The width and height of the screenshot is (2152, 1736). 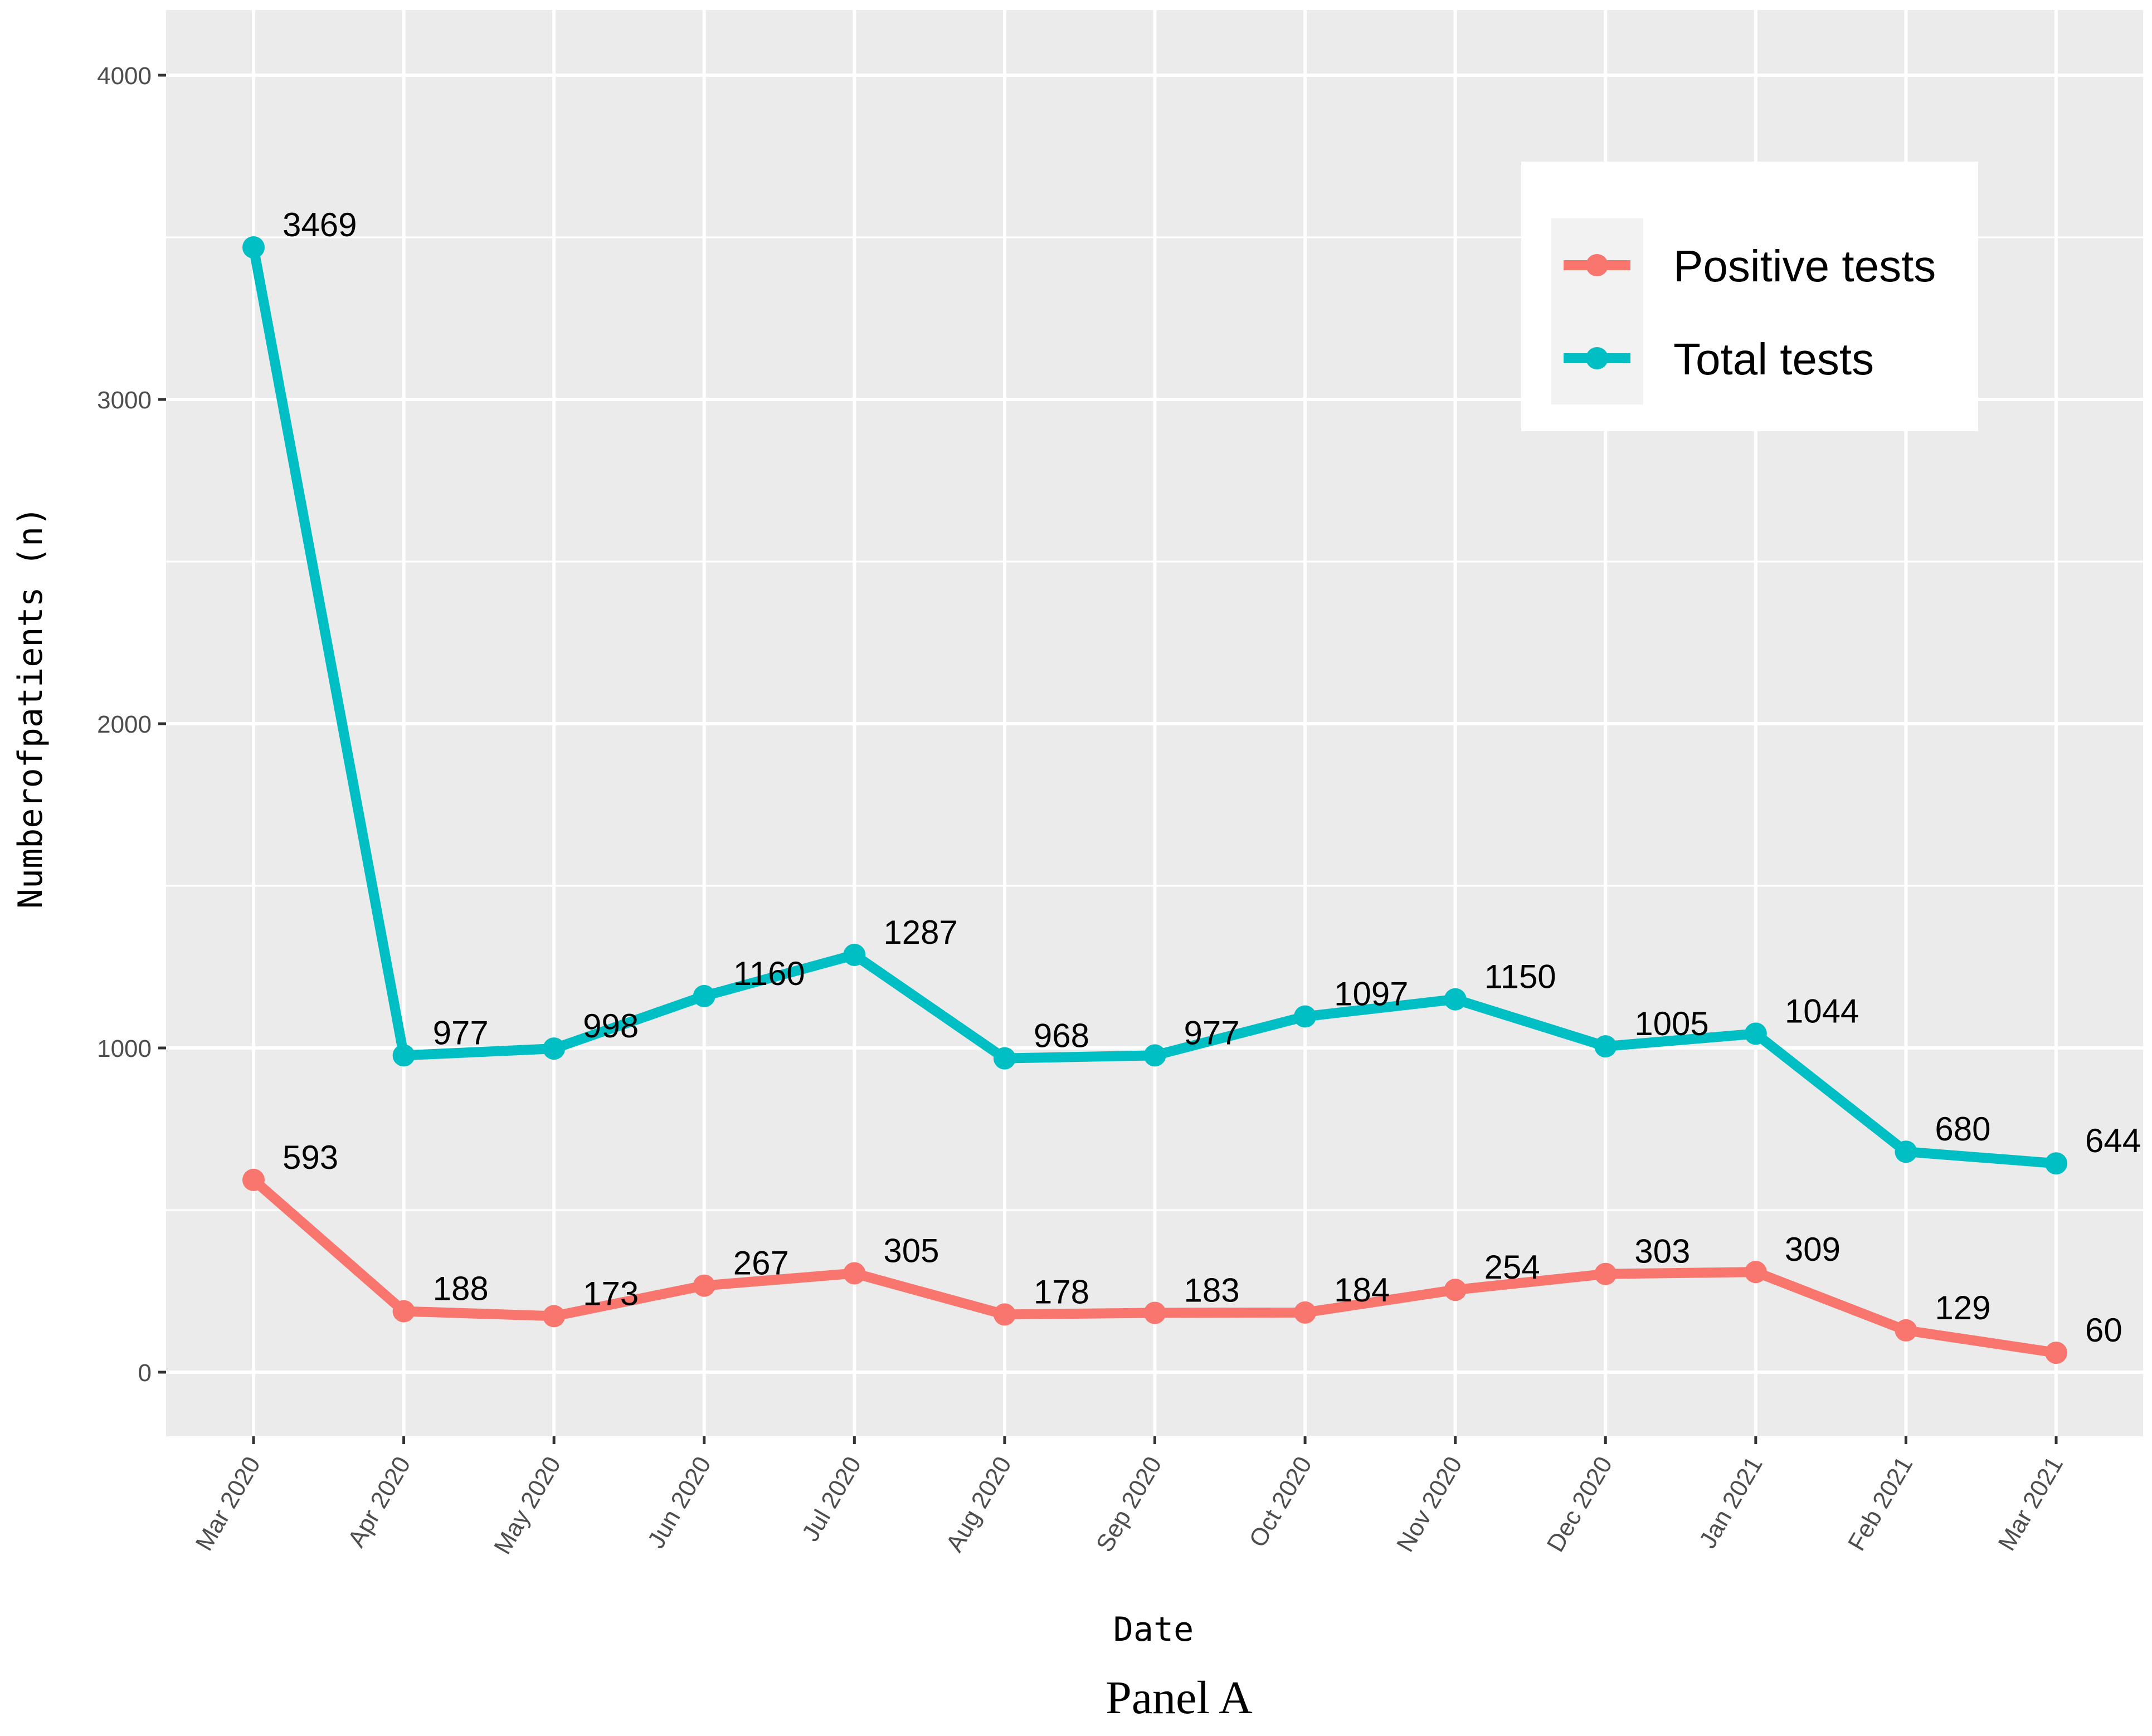 I want to click on data-label-positive-tests: 183, so click(x=1212, y=1290).